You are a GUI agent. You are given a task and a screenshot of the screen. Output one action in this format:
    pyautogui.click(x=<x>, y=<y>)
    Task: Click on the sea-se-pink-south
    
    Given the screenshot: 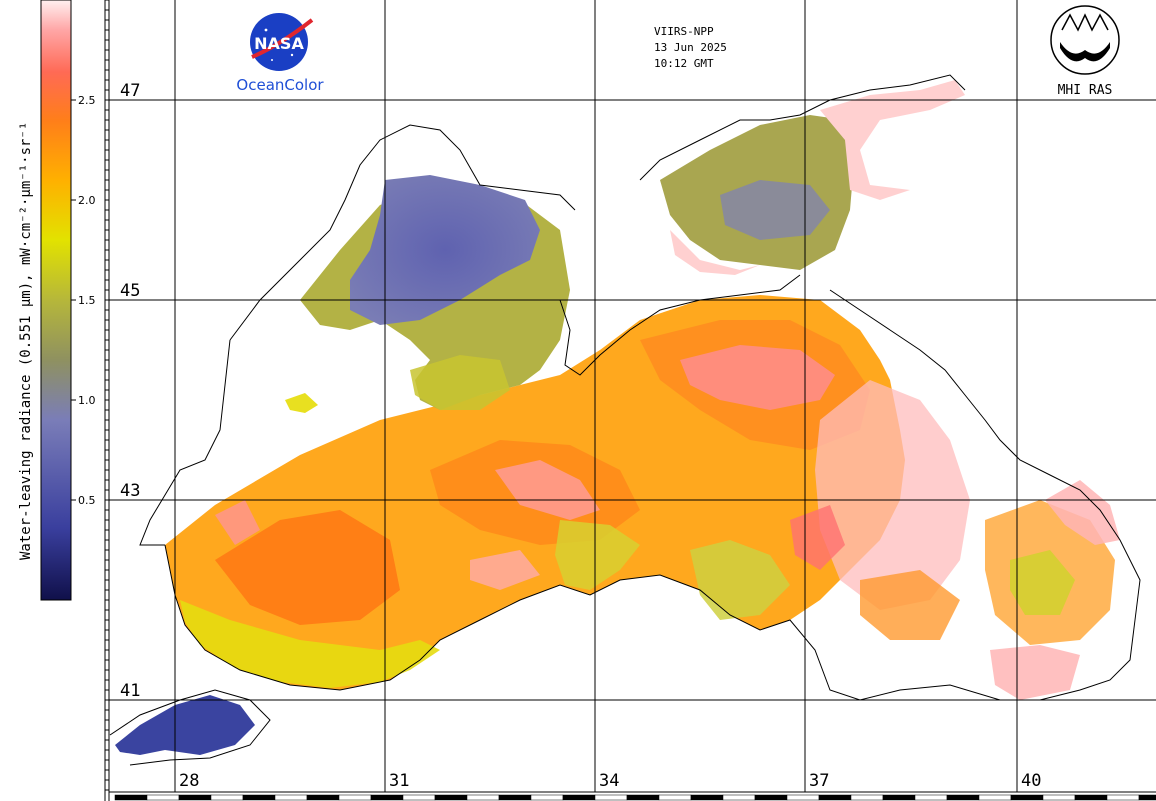 What is the action you would take?
    pyautogui.click(x=1035, y=672)
    